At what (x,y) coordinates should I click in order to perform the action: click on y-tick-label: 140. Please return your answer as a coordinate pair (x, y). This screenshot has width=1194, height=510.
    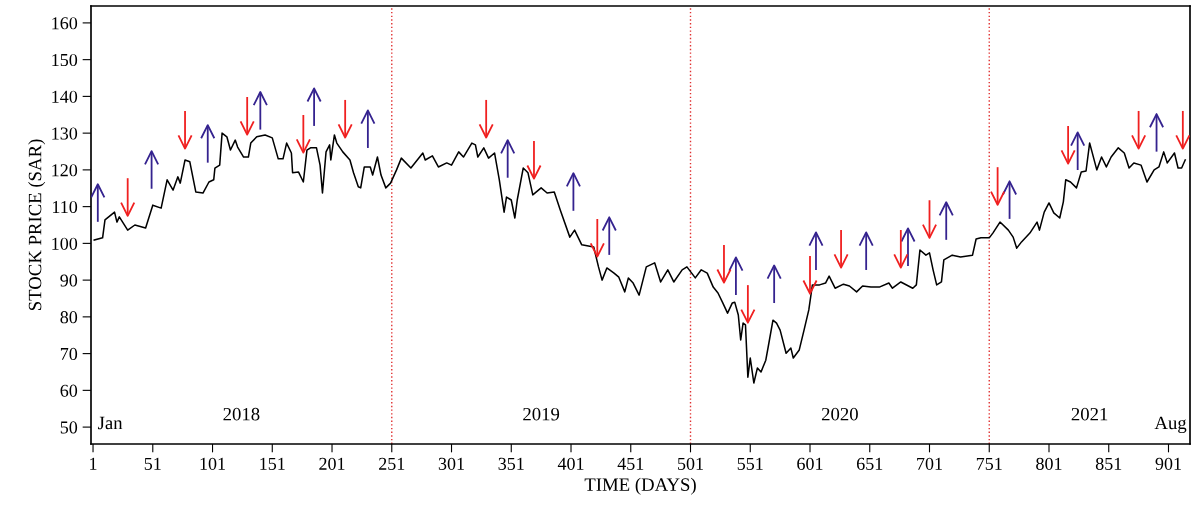
    Looking at the image, I should click on (65, 96).